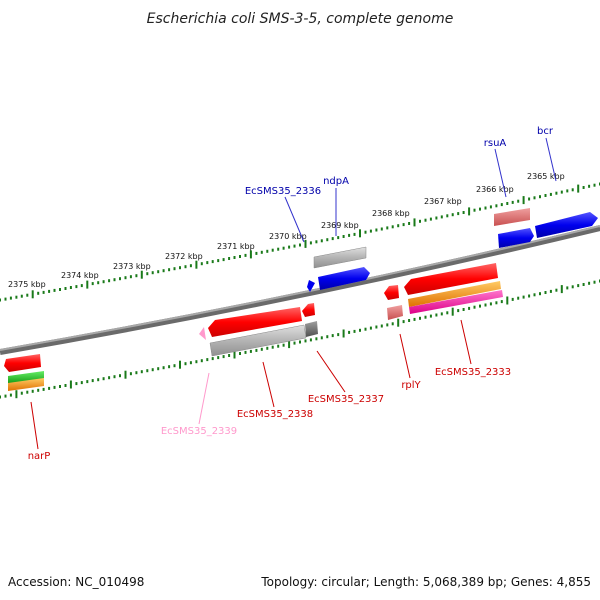  I want to click on gene-label-narP: narP, so click(39, 456).